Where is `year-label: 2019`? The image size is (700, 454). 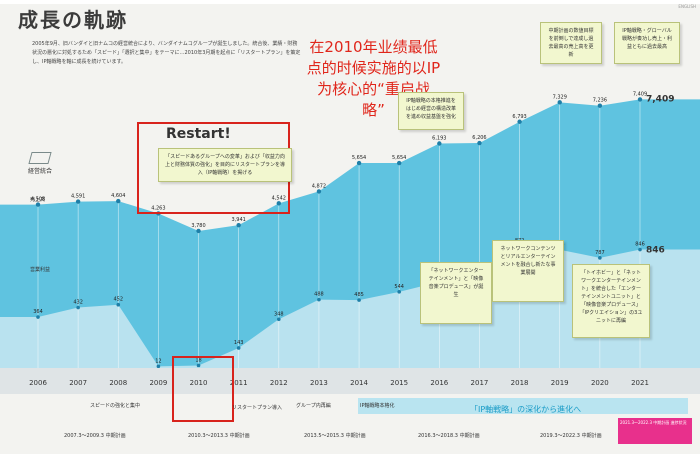 year-label: 2019 is located at coordinates (559, 383).